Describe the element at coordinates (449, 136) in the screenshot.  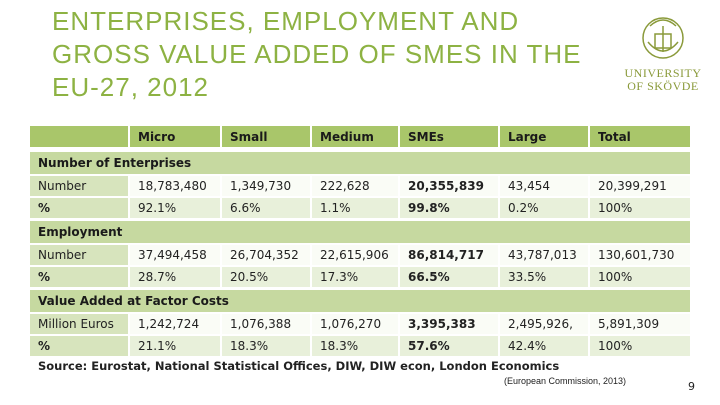
I see `header-cell: SMEs` at that location.